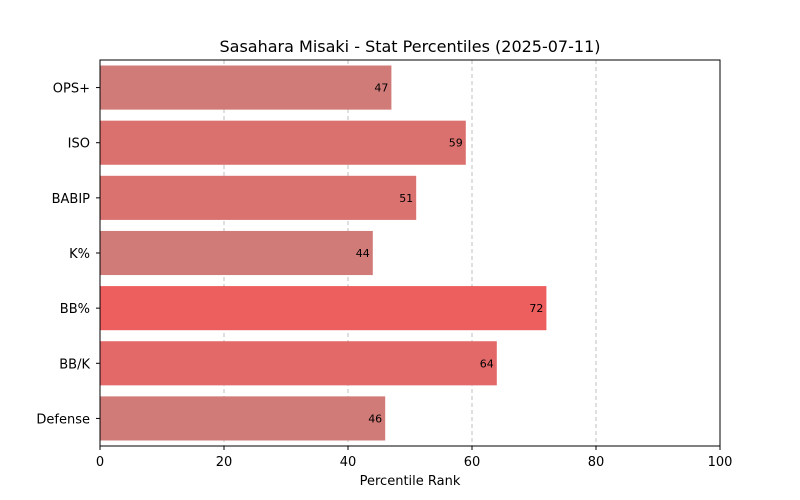 This screenshot has height=500, width=800. I want to click on y-tick-label: Defense, so click(63, 419).